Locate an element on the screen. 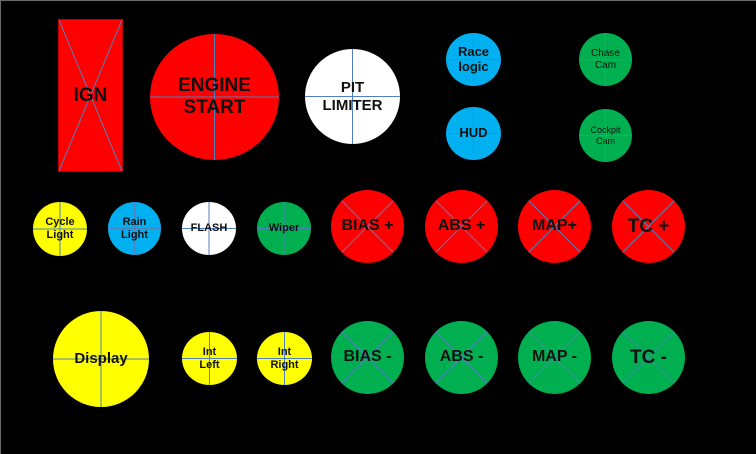  chase-cam-label: Chase Cam is located at coordinates (605, 59).